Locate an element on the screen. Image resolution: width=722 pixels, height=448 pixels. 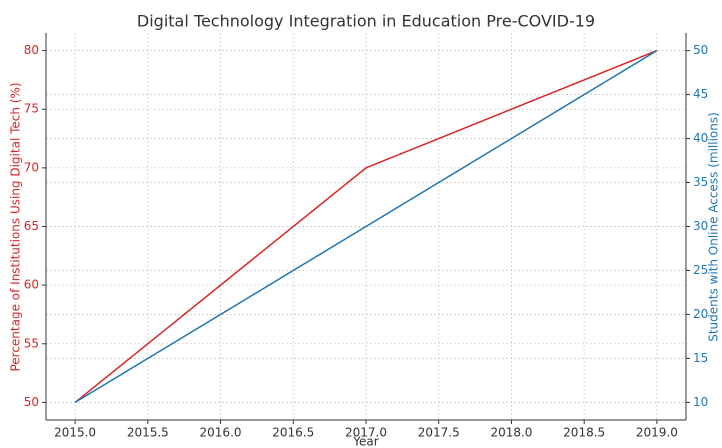
y-tick-label: 80 is located at coordinates (31, 50).